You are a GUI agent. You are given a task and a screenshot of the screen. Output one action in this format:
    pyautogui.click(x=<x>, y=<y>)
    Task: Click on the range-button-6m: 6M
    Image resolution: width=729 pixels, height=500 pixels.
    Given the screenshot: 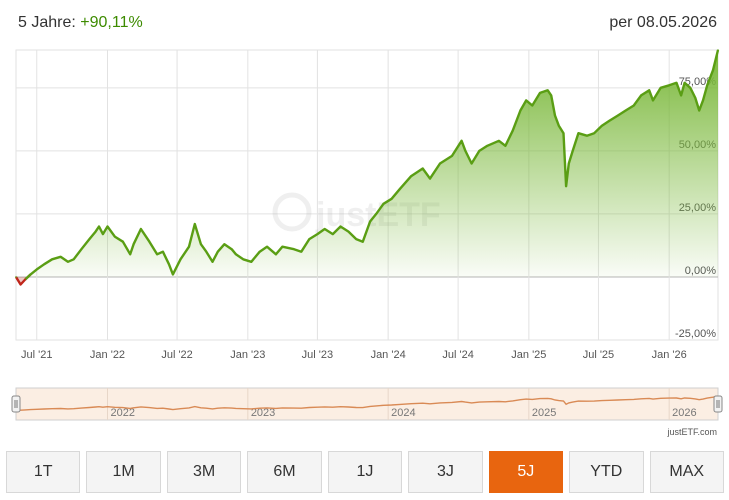 What is the action you would take?
    pyautogui.click(x=284, y=472)
    